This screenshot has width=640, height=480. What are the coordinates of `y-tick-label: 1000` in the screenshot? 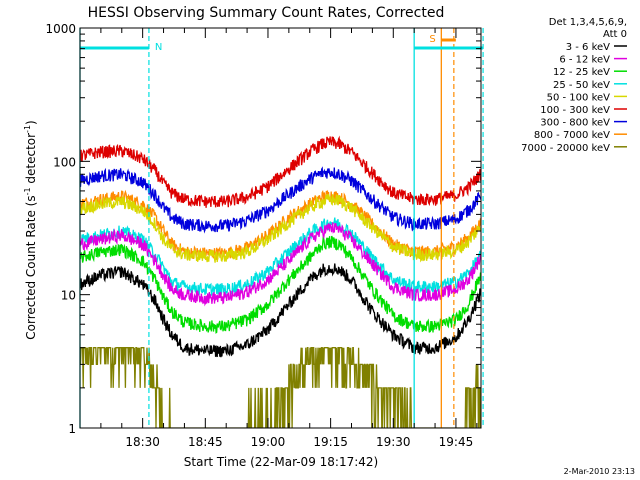 It's located at (60, 29).